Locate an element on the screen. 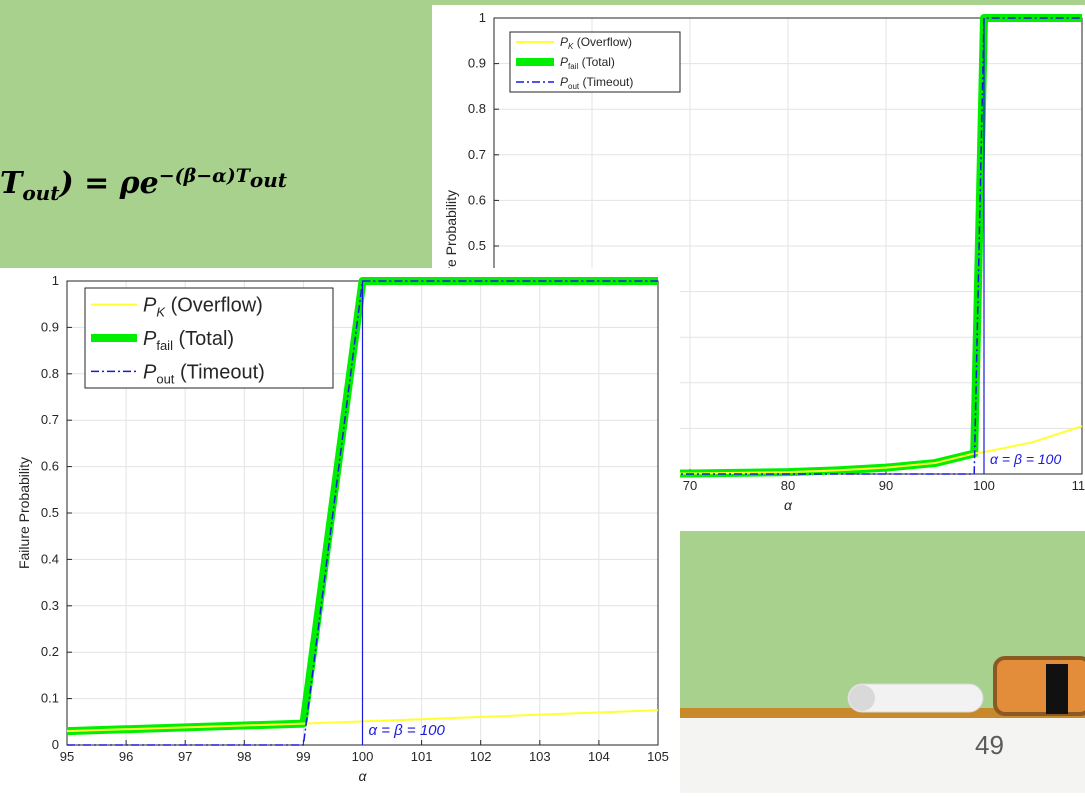  pencil-tip is located at coordinates (862, 698).